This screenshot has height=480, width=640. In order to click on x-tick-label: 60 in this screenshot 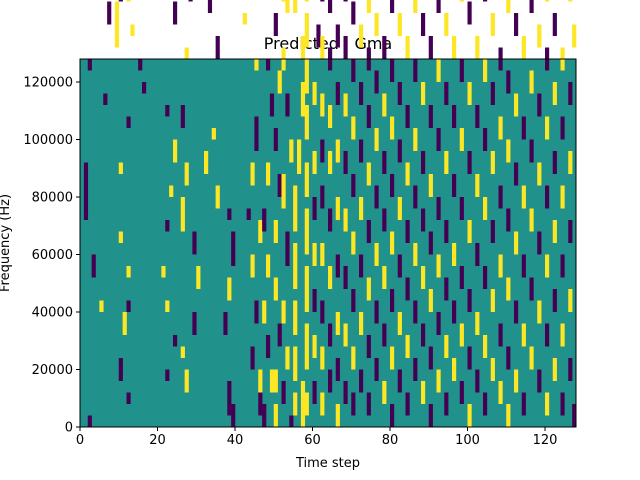, I will do `click(312, 440)`.